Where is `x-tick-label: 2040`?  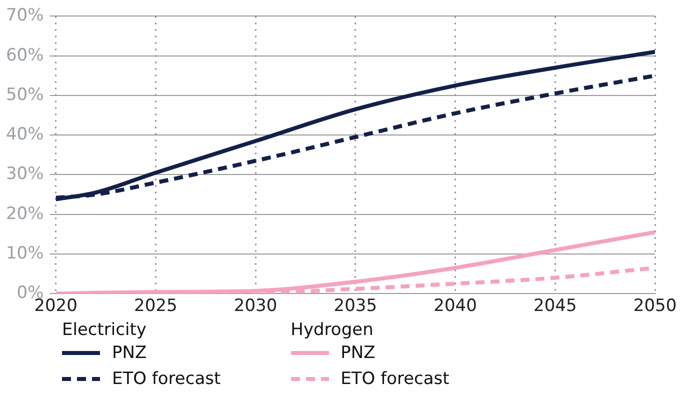
x-tick-label: 2040 is located at coordinates (455, 306).